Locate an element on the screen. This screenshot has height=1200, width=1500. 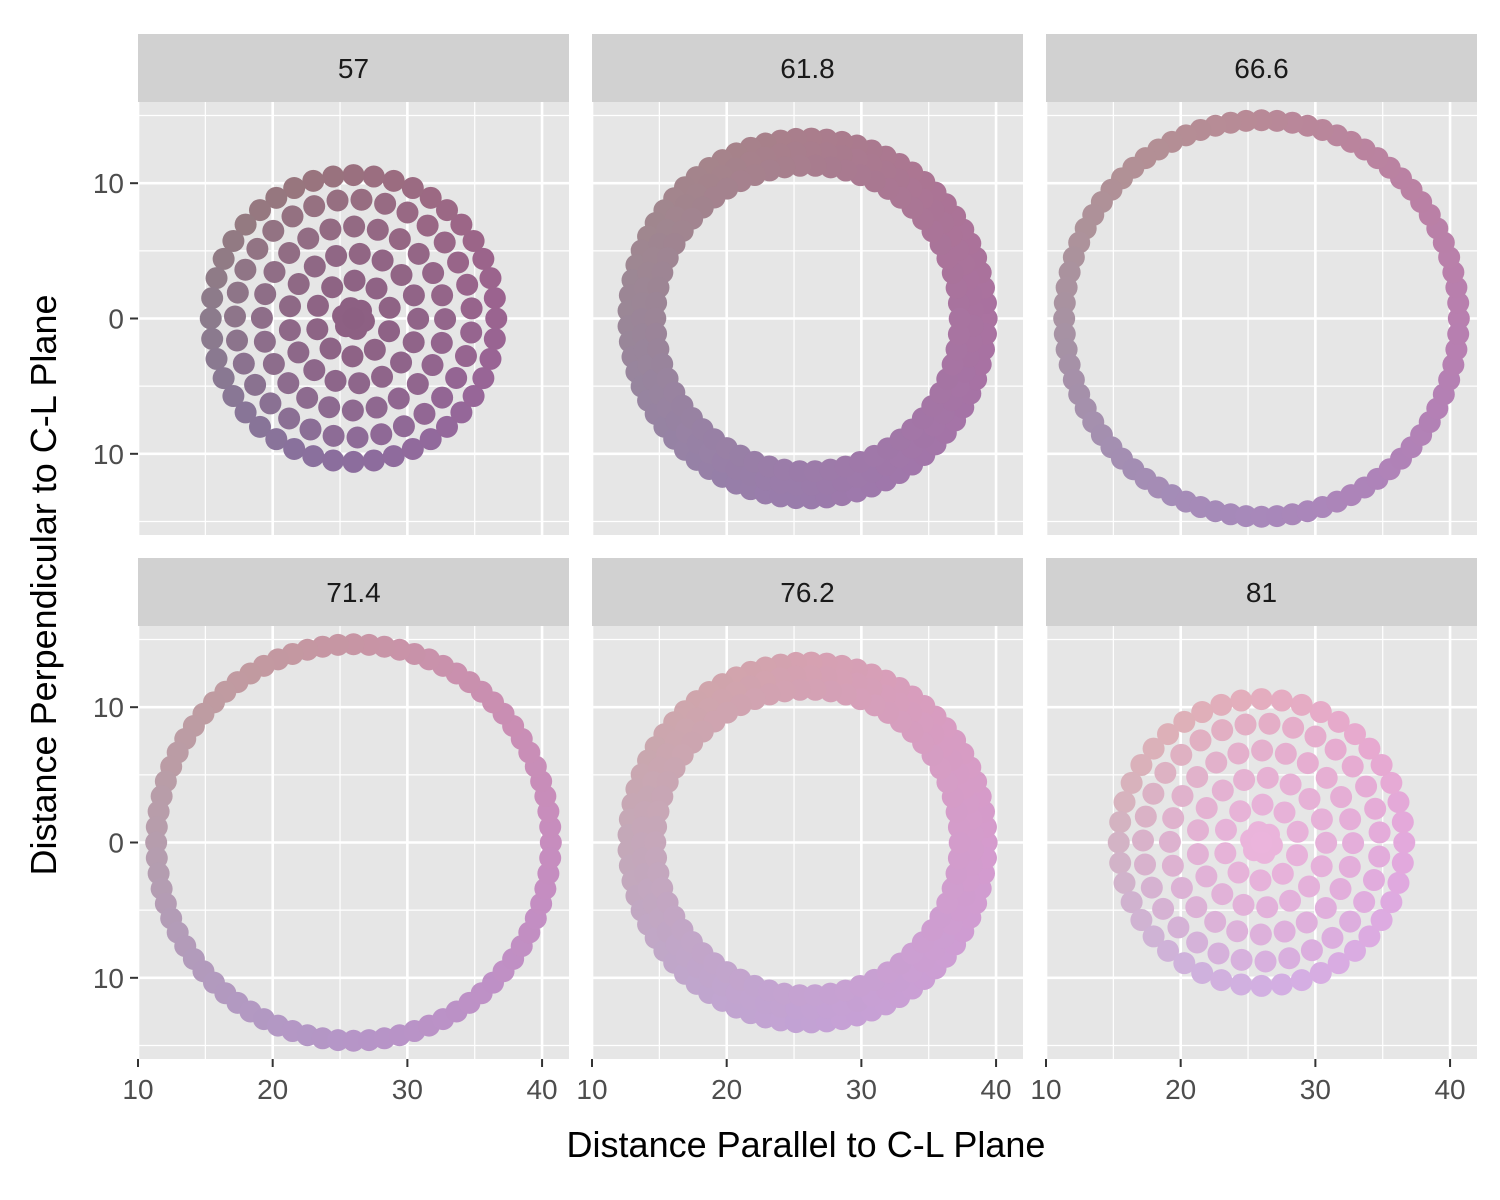
facet-panel-5: 76.2 10 20 30 40 is located at coordinates (799, 831).